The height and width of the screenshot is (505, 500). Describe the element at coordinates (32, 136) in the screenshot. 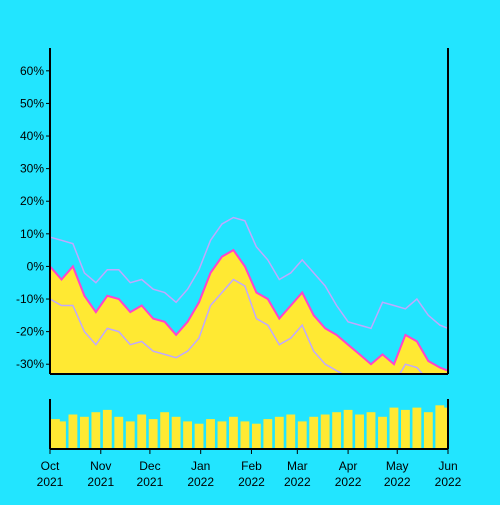

I see `y-tick-label: 40%` at that location.